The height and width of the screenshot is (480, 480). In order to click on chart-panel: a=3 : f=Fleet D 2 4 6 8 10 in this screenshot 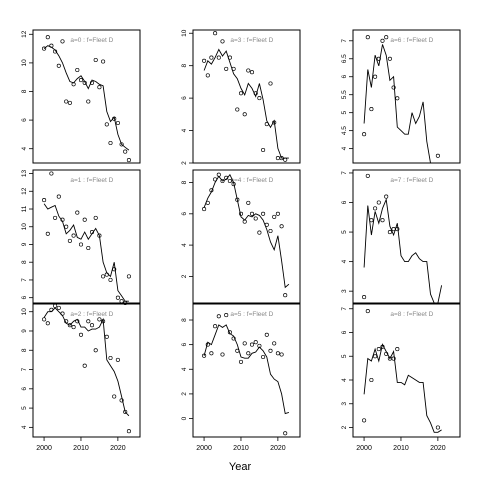, I will do `click(241, 97)`.